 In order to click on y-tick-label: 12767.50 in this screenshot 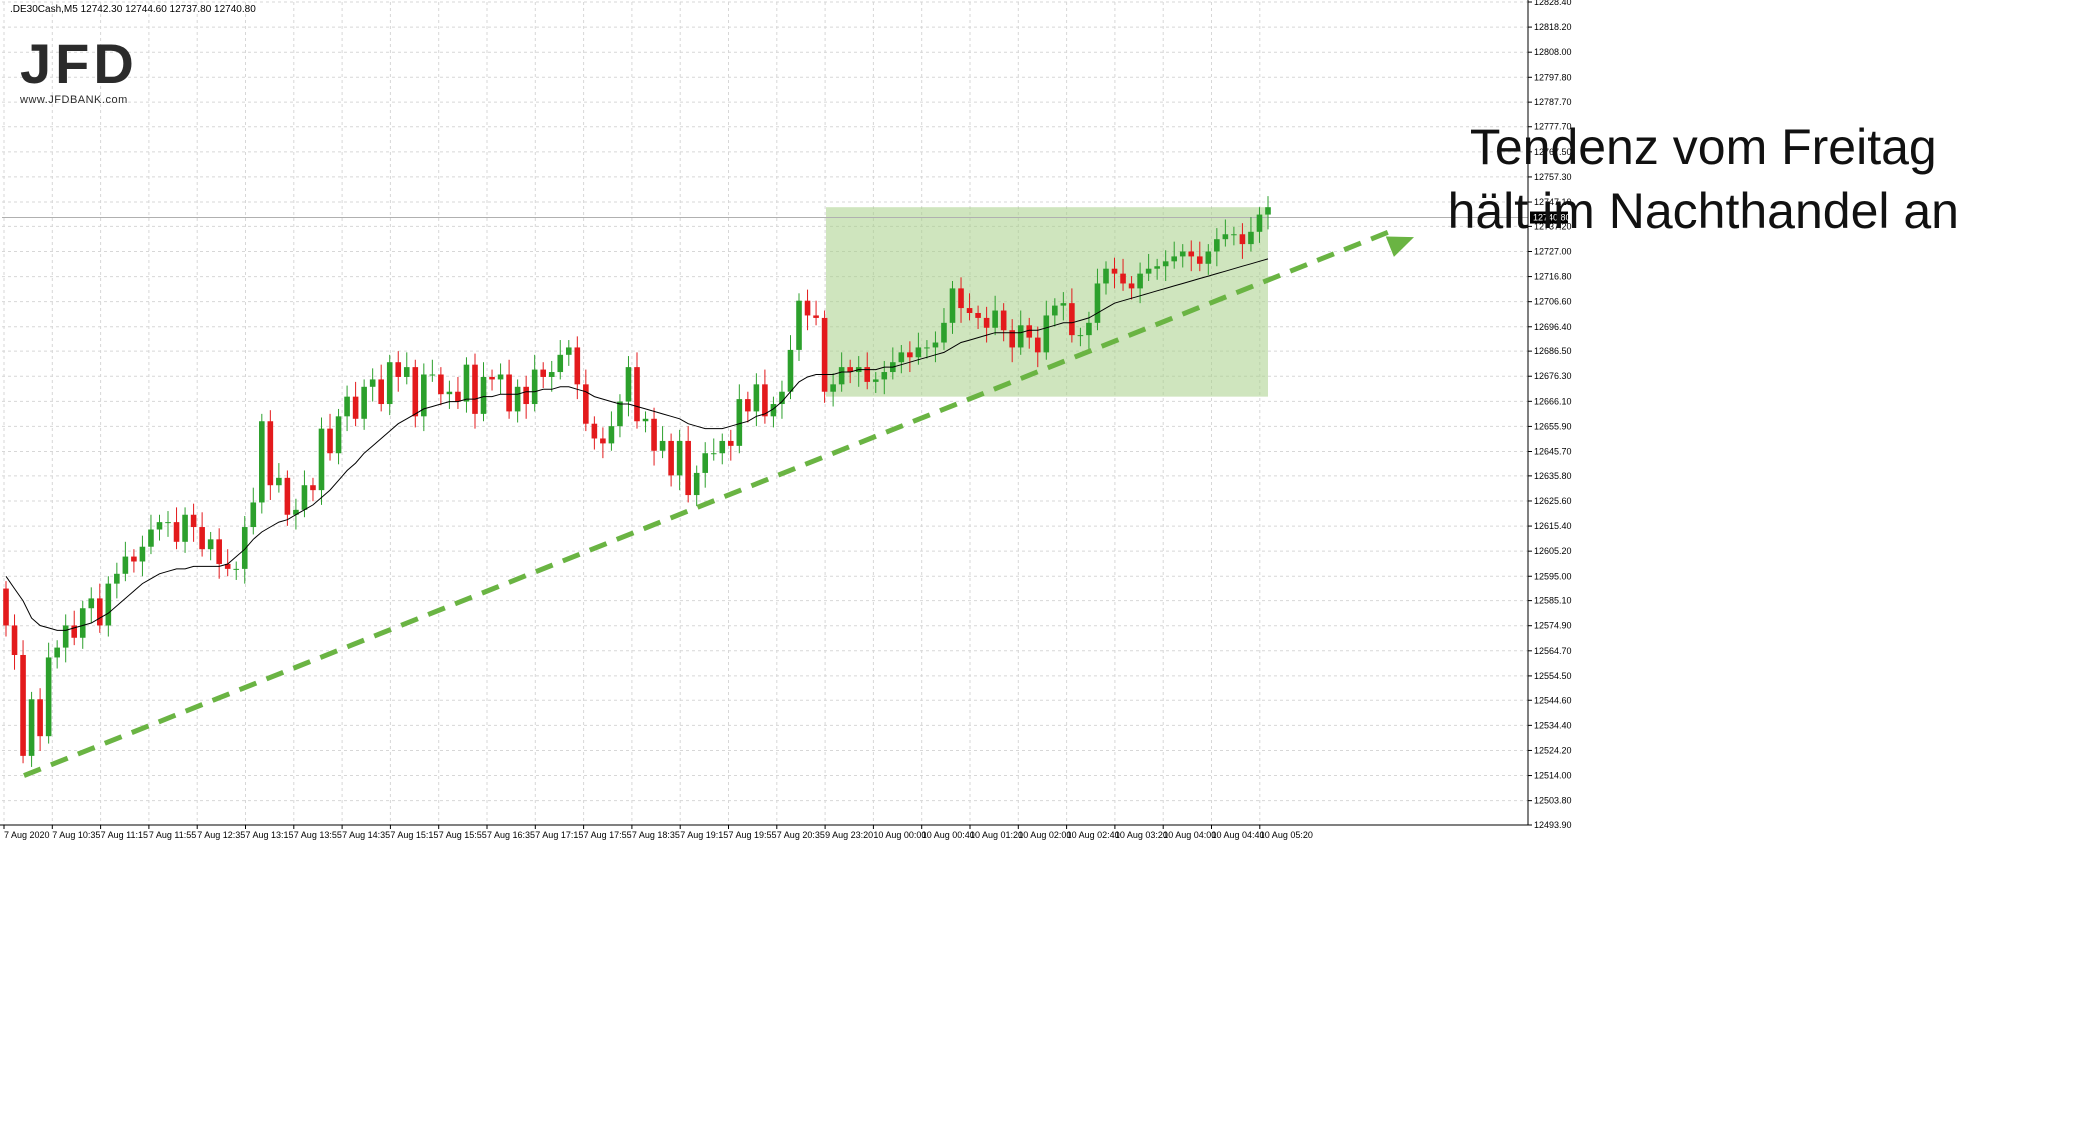, I will do `click(1553, 152)`.